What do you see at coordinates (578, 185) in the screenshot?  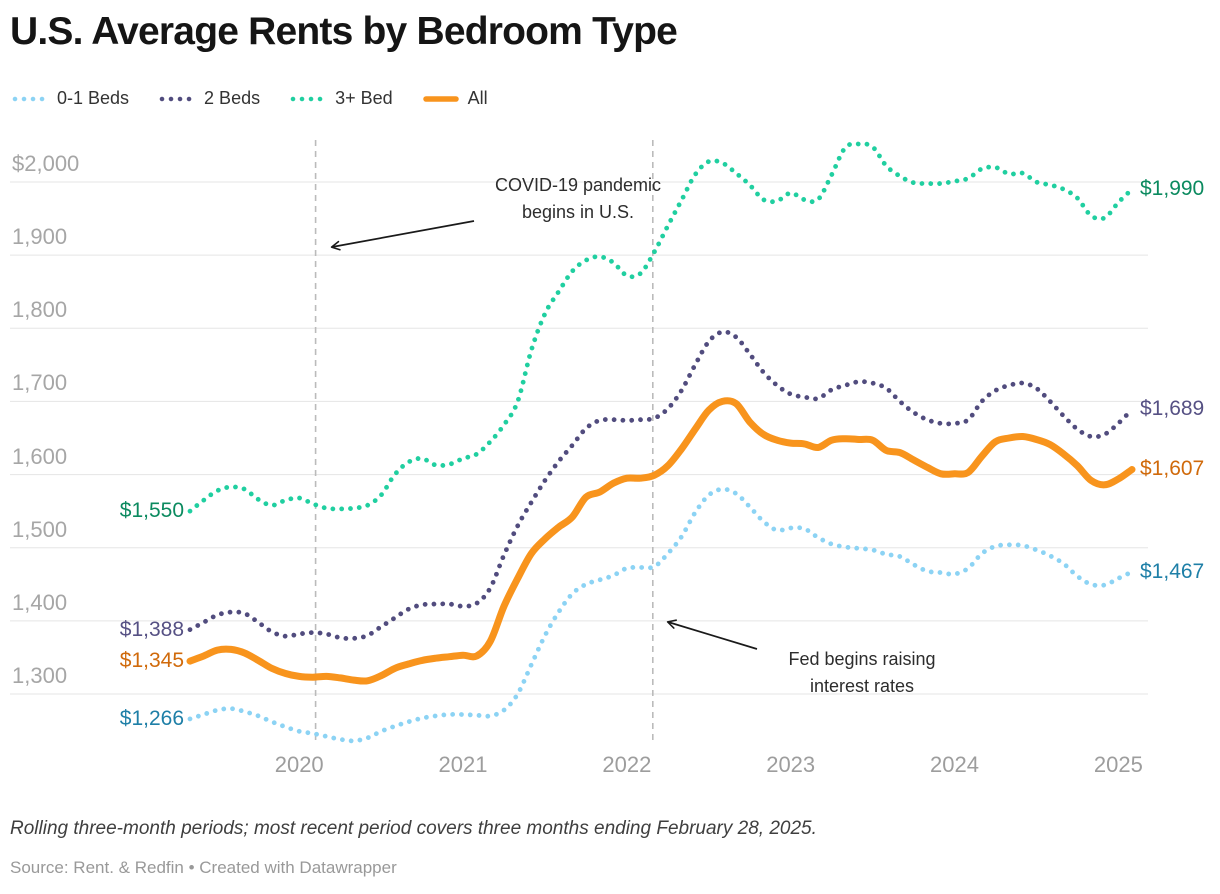 I see `annotation-covid-line1: COVID-19 pandemic` at bounding box center [578, 185].